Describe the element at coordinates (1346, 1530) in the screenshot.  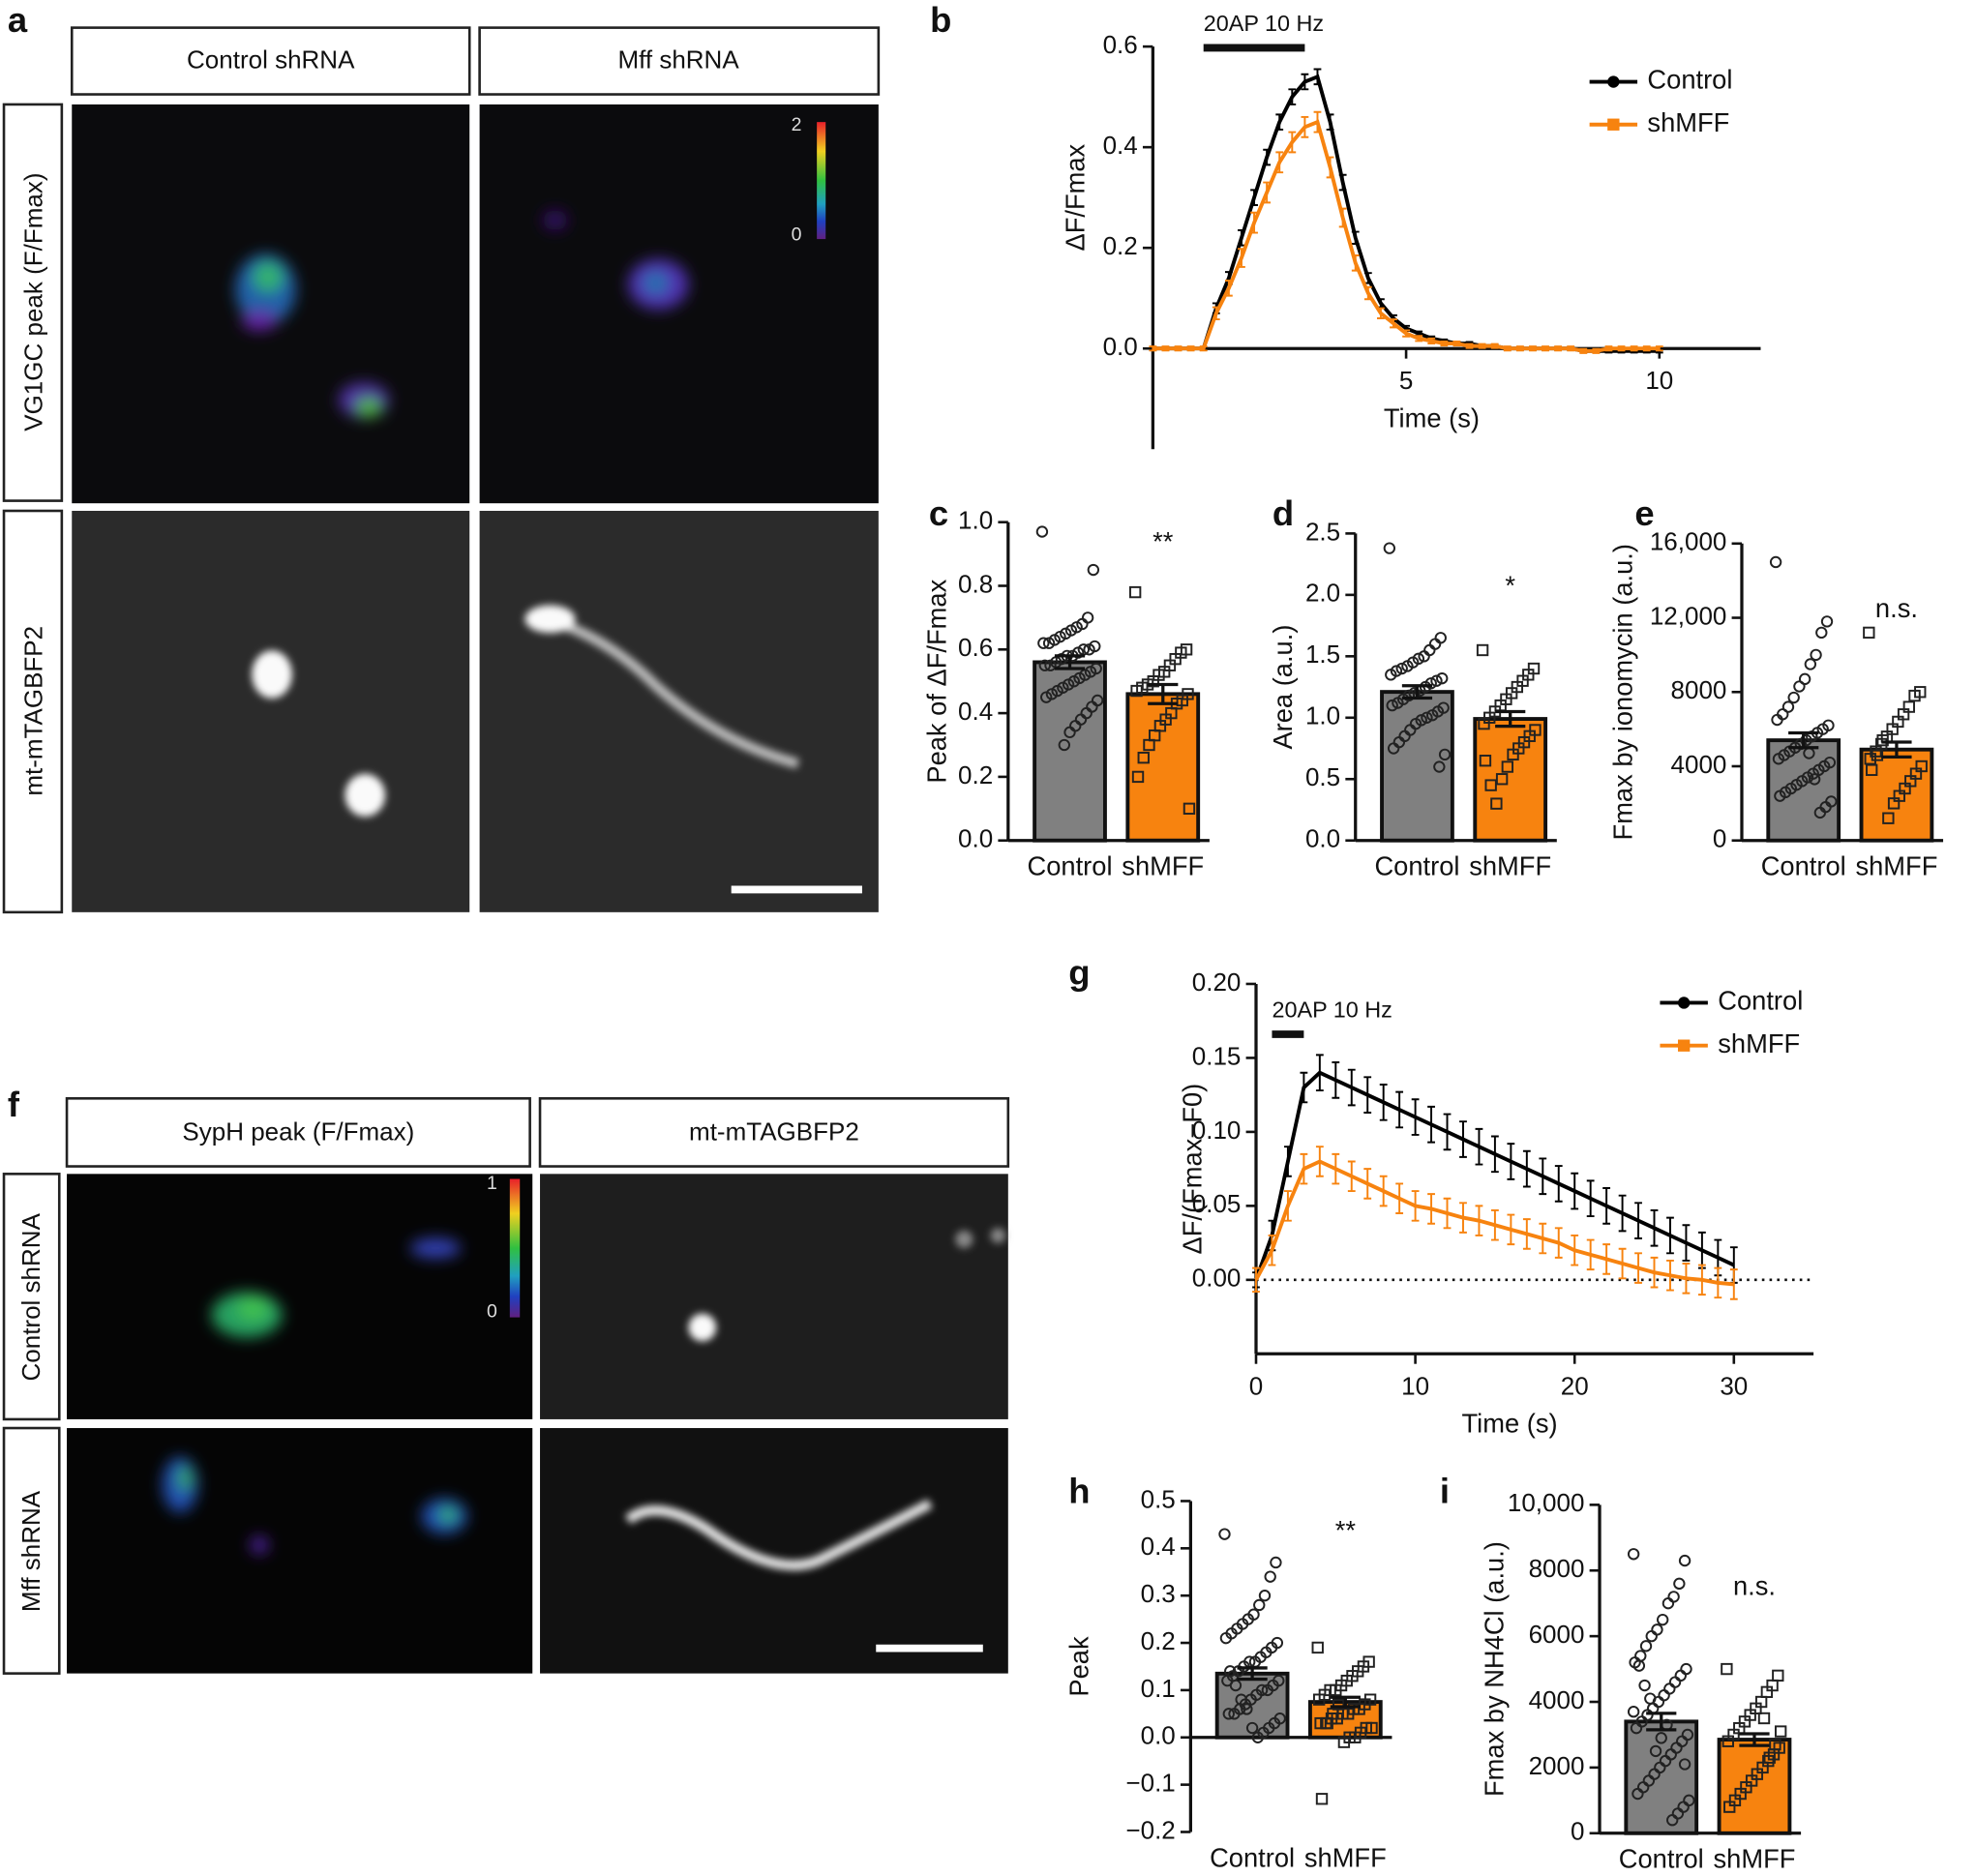
I see `significance: **` at that location.